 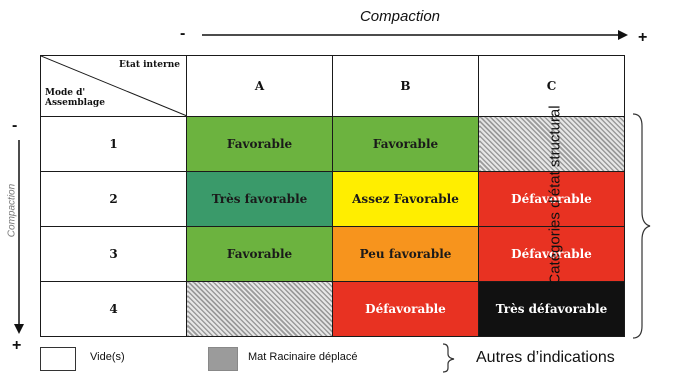 What do you see at coordinates (107, 357) in the screenshot?
I see `legend-empty-label: Vide(s)` at bounding box center [107, 357].